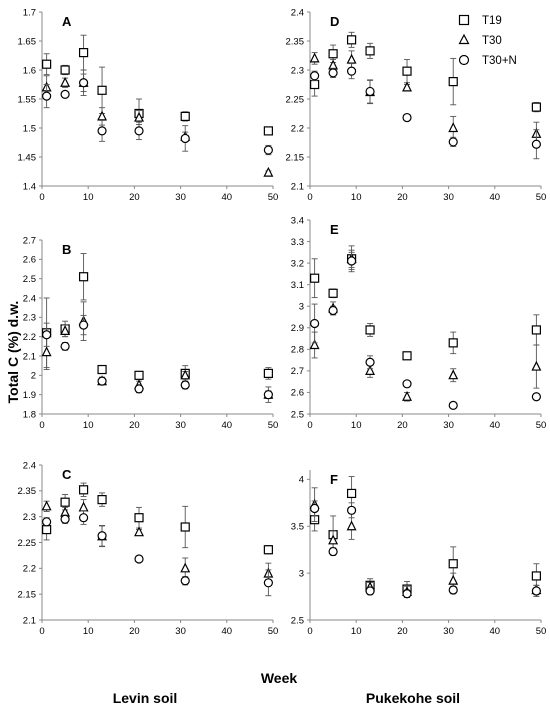 The width and height of the screenshot is (550, 710). What do you see at coordinates (418, 553) in the screenshot?
I see `panel-f: 2.533.540 10 20 30 40 50F` at bounding box center [418, 553].